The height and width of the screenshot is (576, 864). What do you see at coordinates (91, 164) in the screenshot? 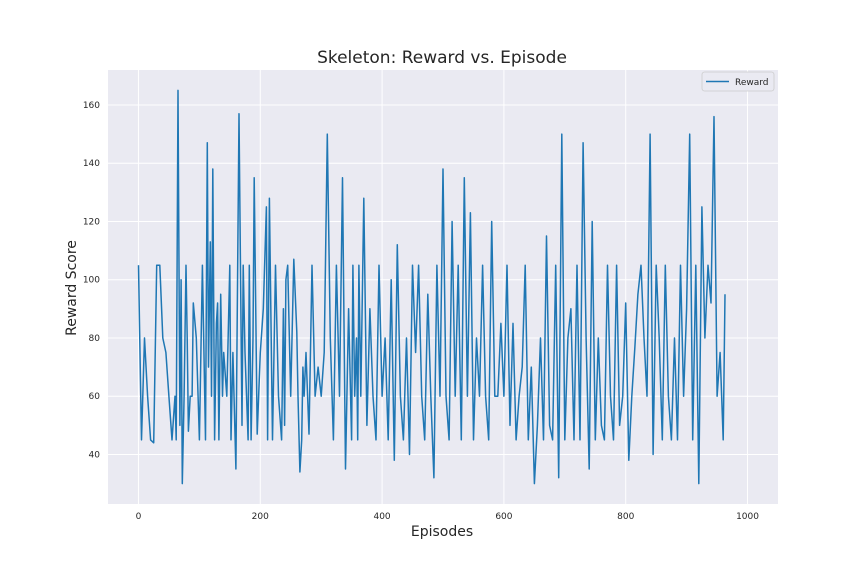
I see `y-tick-label: 140` at bounding box center [91, 164].